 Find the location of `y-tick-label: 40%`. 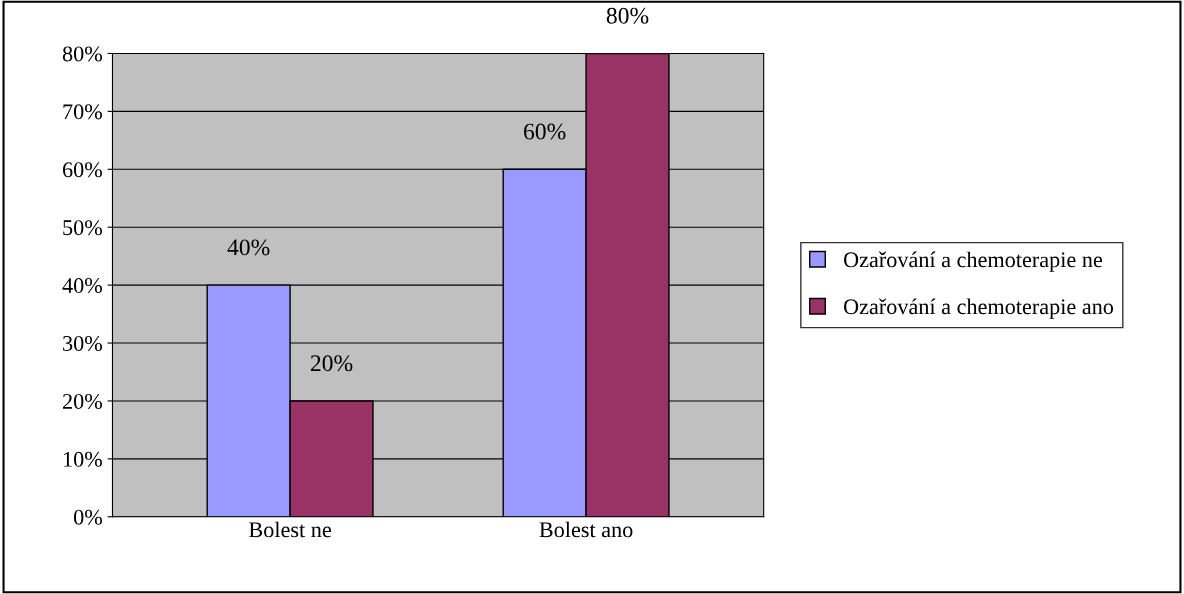

y-tick-label: 40% is located at coordinates (82, 286).